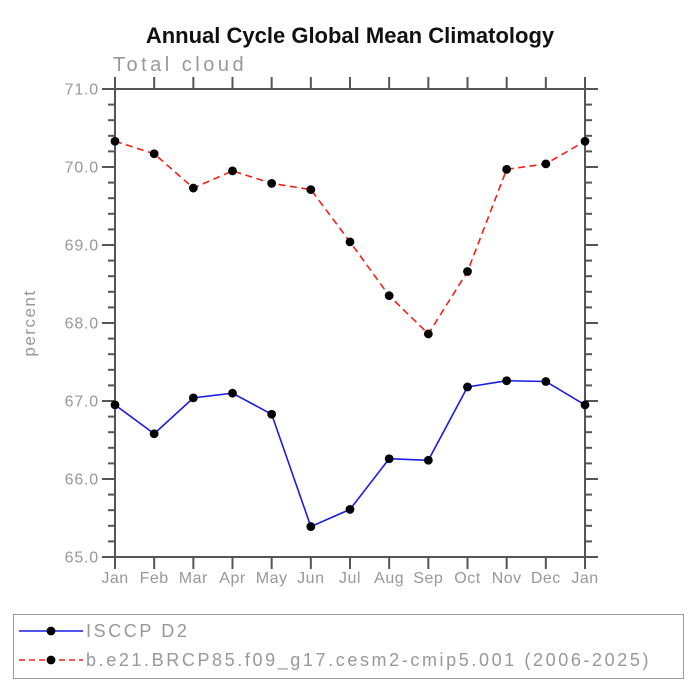 This screenshot has width=700, height=700. I want to click on y-tick-label: 65.0, so click(82, 558).